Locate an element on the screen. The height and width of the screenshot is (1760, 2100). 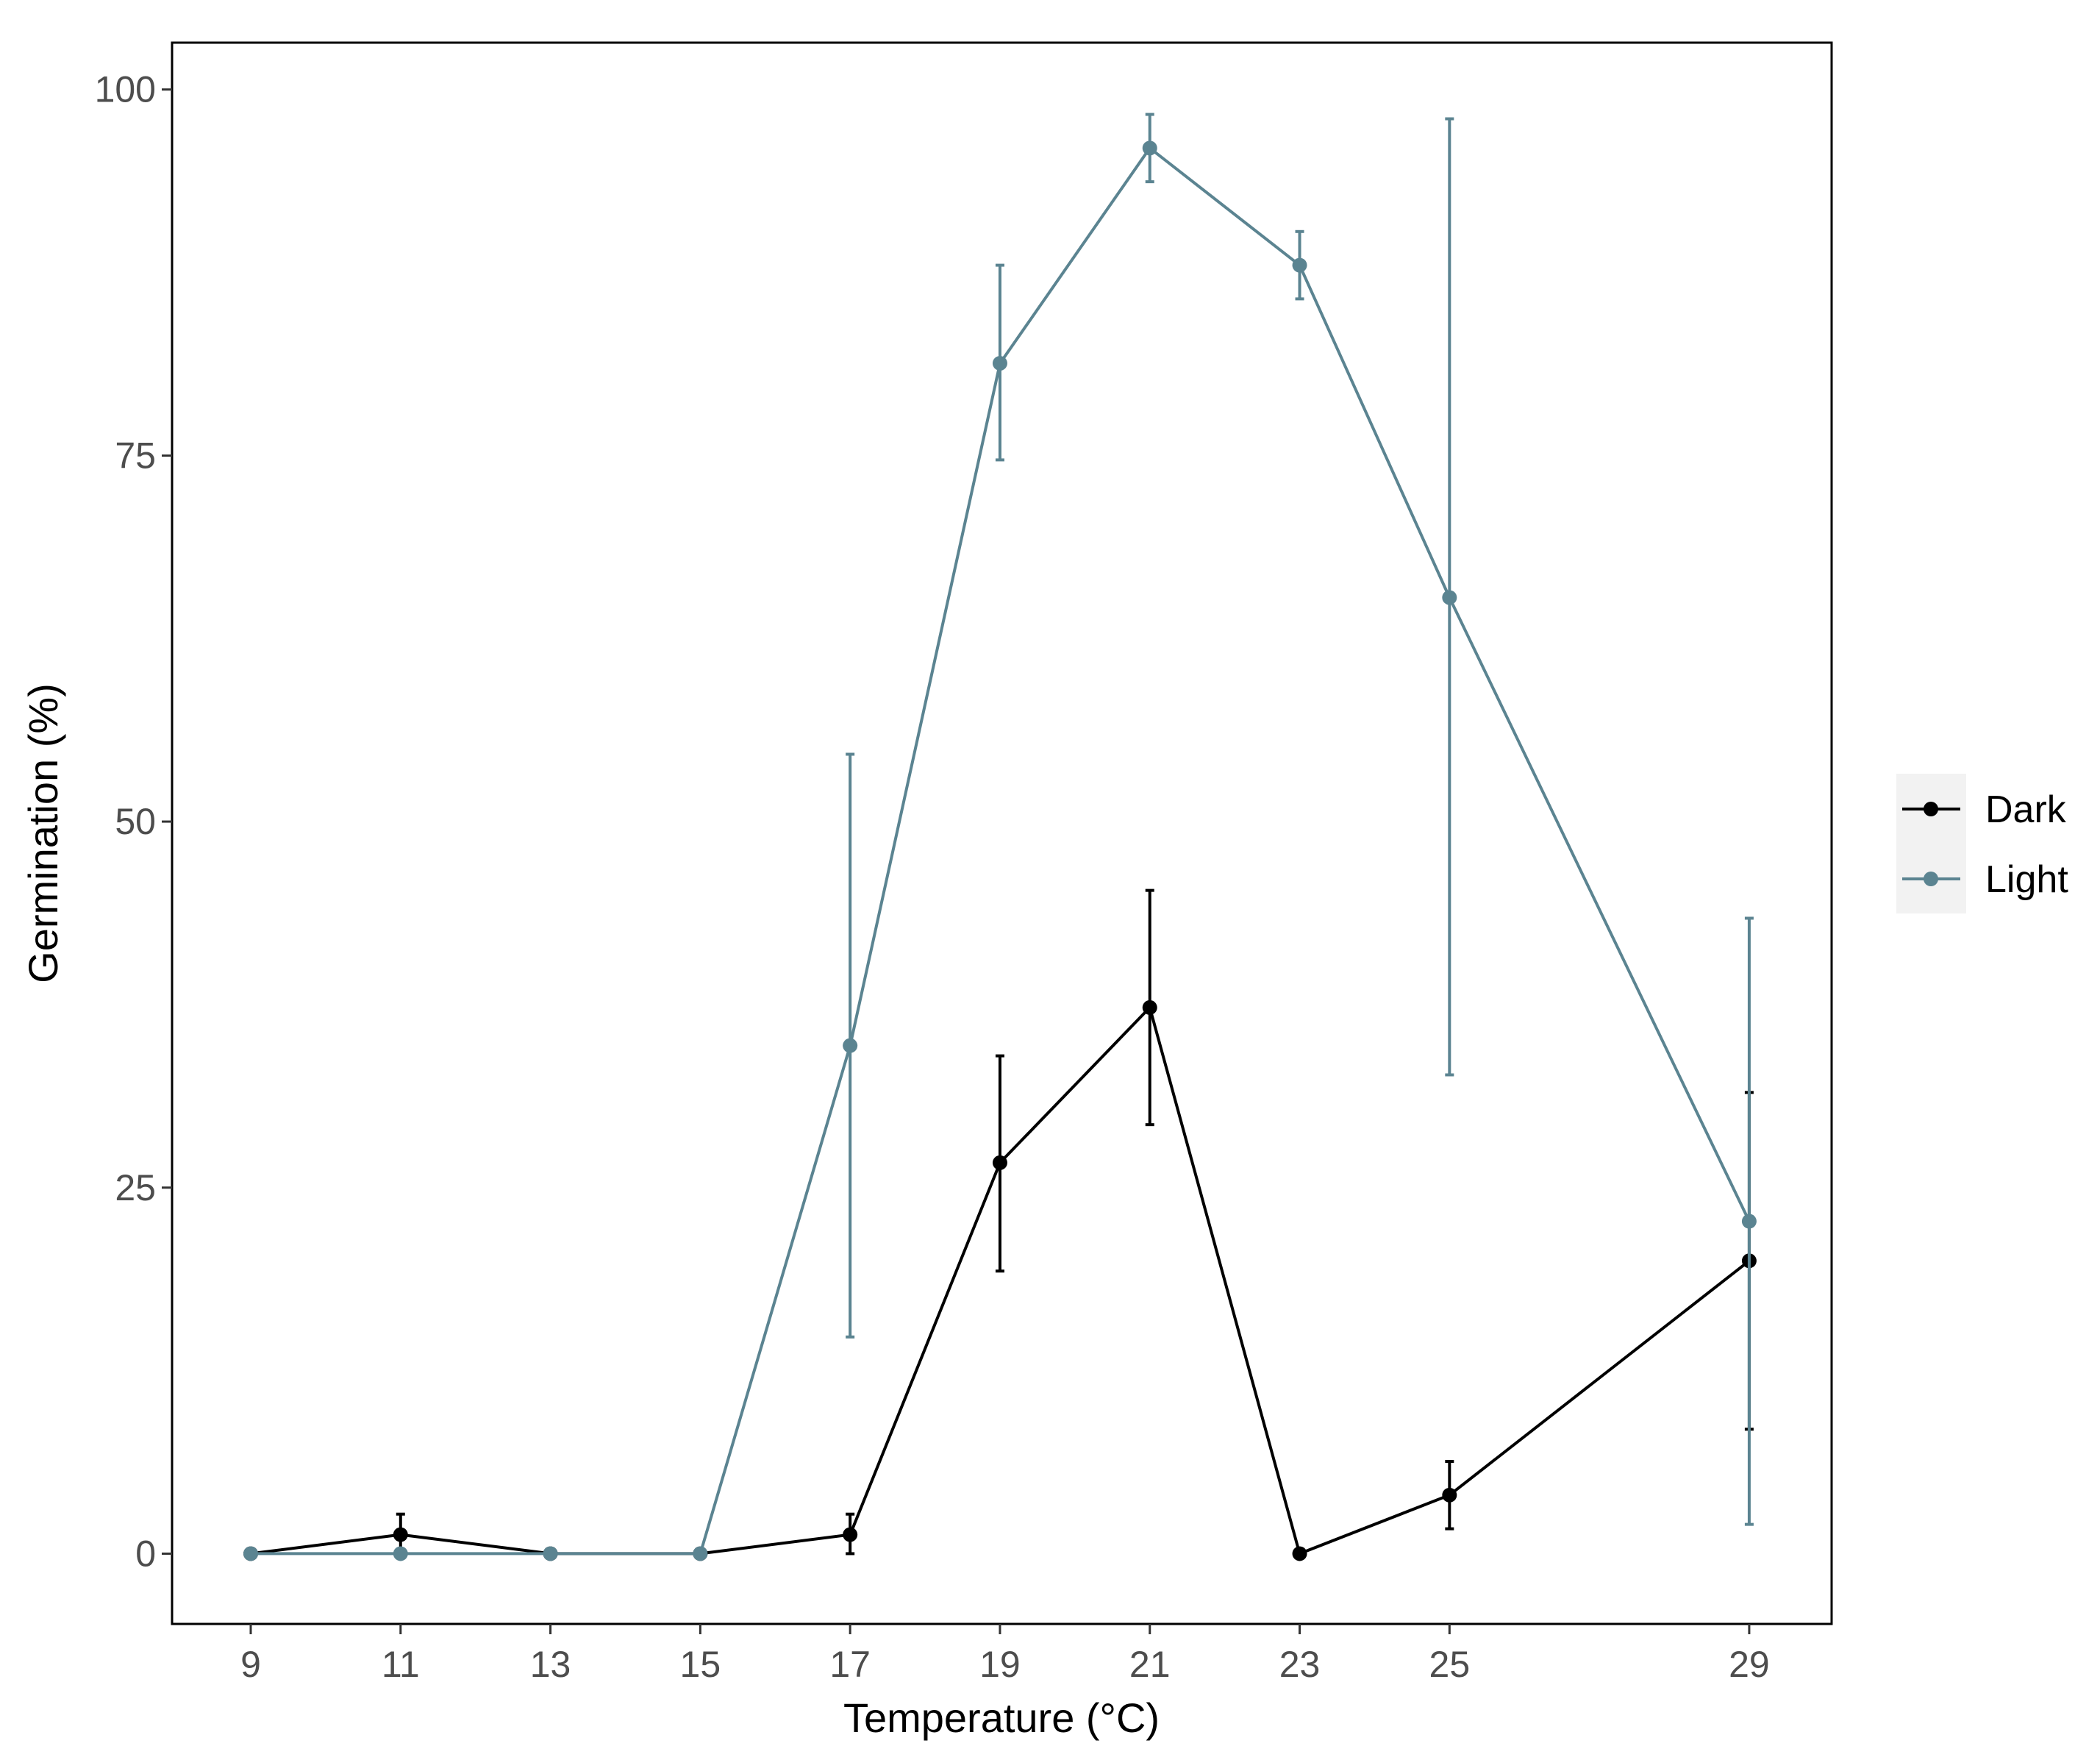
x-tick-label: 17 is located at coordinates (850, 1664).